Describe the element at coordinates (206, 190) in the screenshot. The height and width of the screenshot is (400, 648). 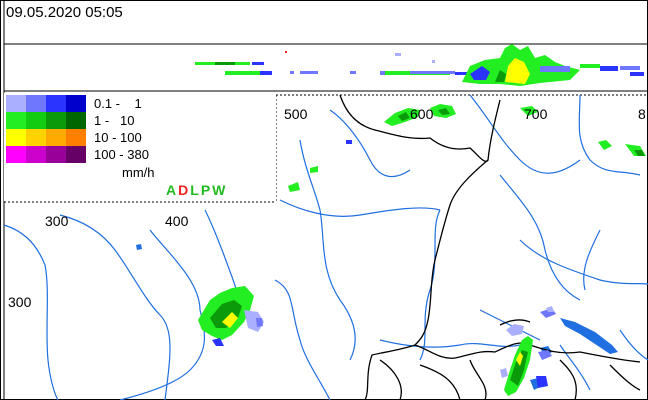
I see `station-code: P` at that location.